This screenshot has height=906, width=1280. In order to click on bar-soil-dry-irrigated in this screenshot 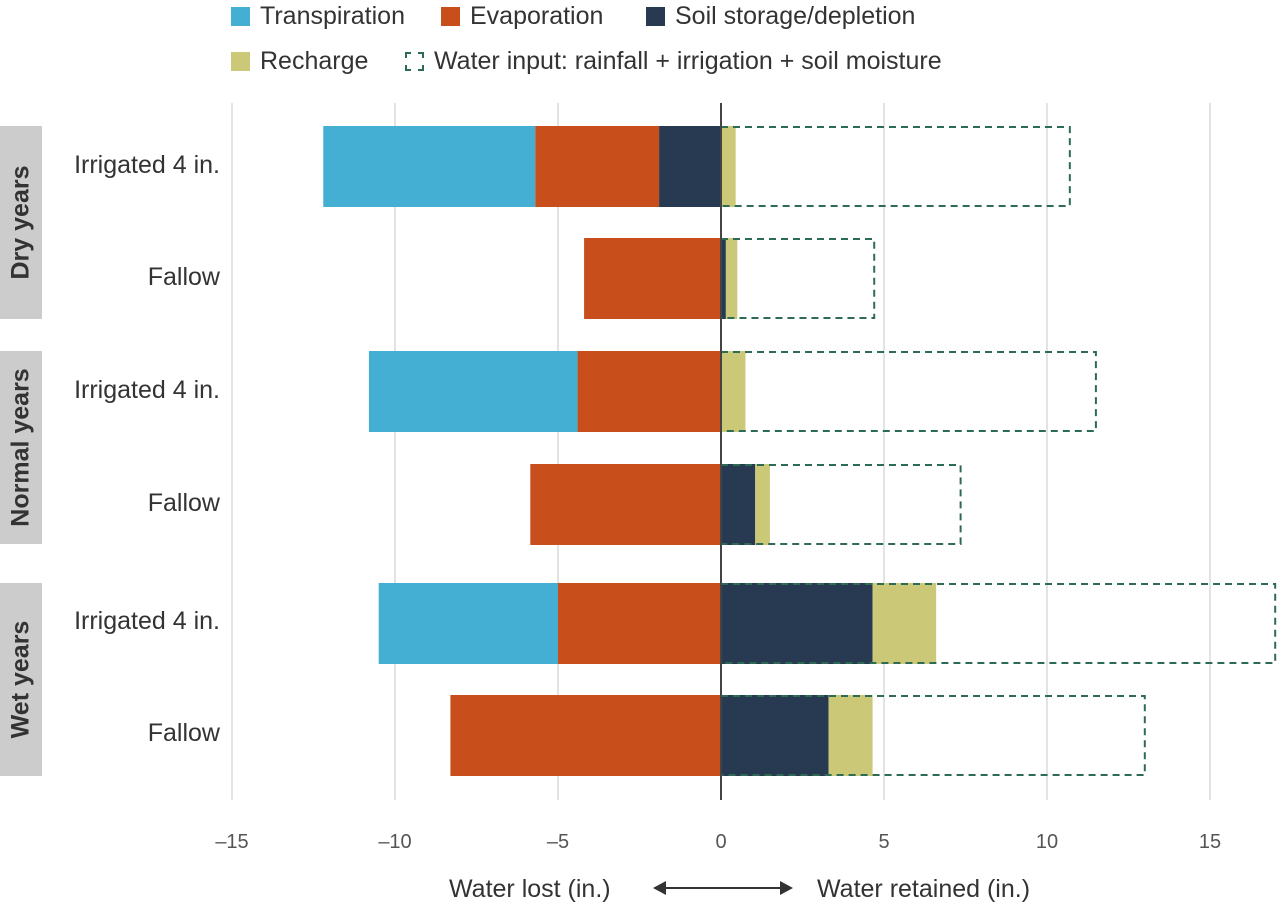, I will do `click(690, 166)`.